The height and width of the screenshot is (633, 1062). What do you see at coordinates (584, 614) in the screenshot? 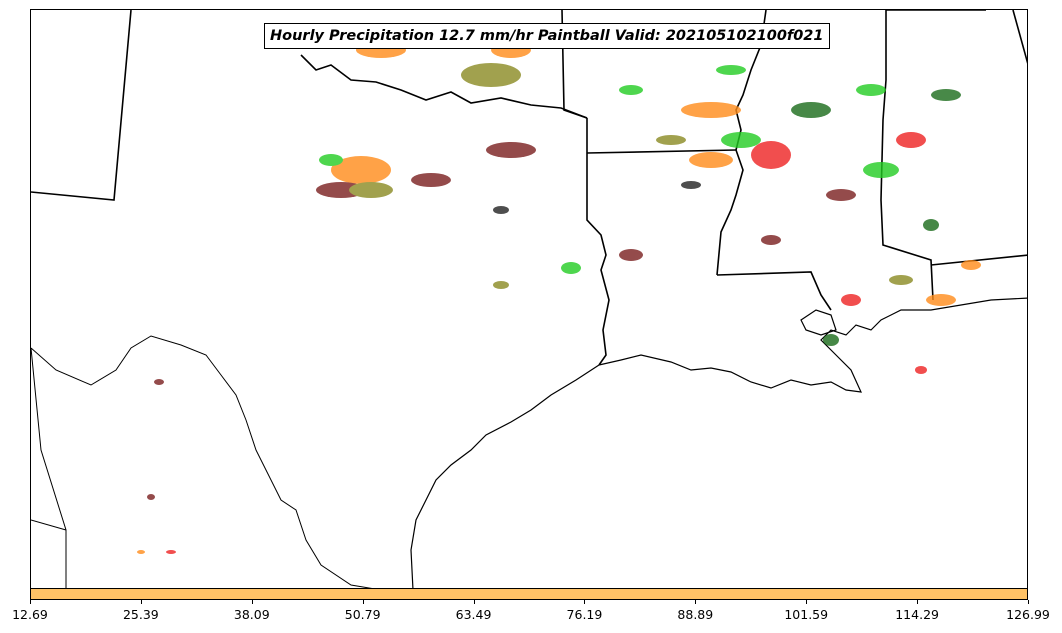
I see `colorbar-tick-label: 76.19` at bounding box center [584, 614].